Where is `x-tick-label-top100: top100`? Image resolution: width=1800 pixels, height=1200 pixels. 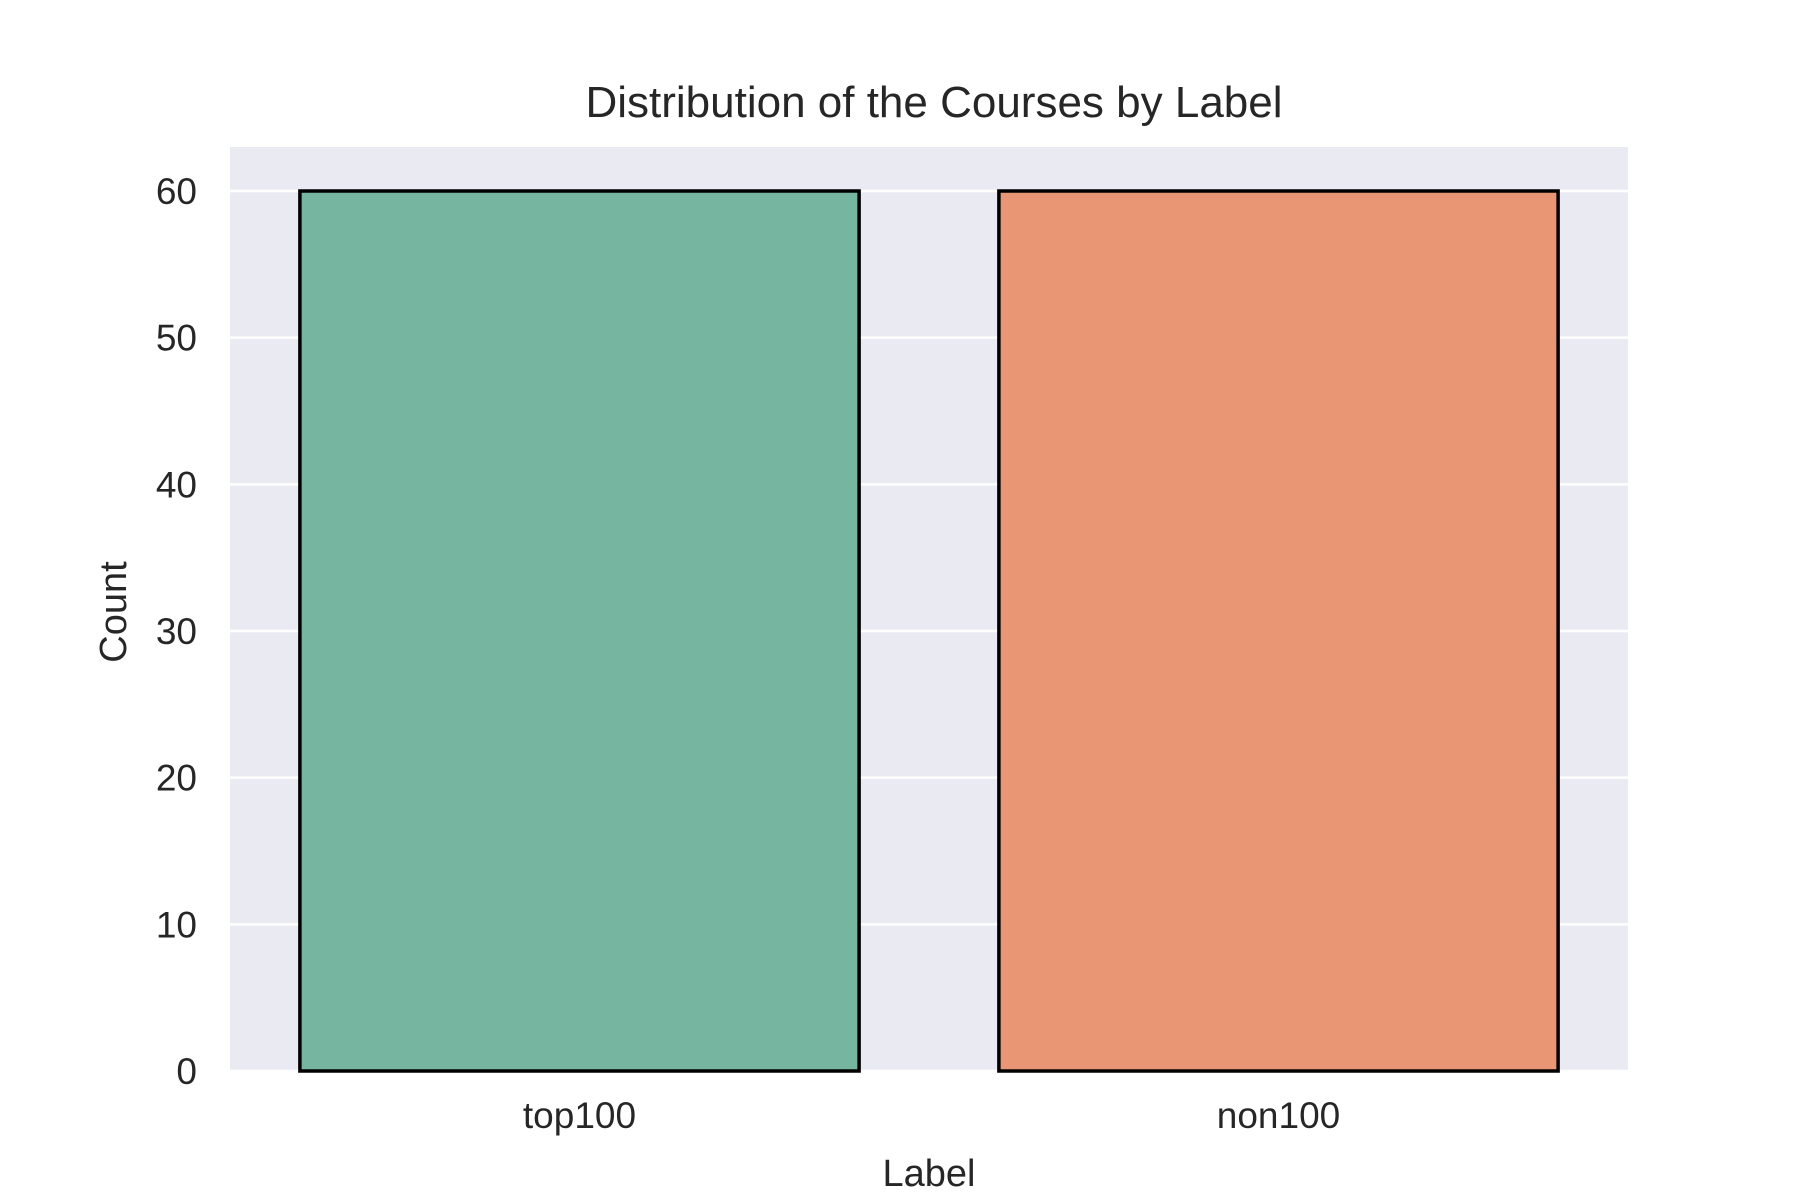
x-tick-label-top100: top100 is located at coordinates (579, 1115).